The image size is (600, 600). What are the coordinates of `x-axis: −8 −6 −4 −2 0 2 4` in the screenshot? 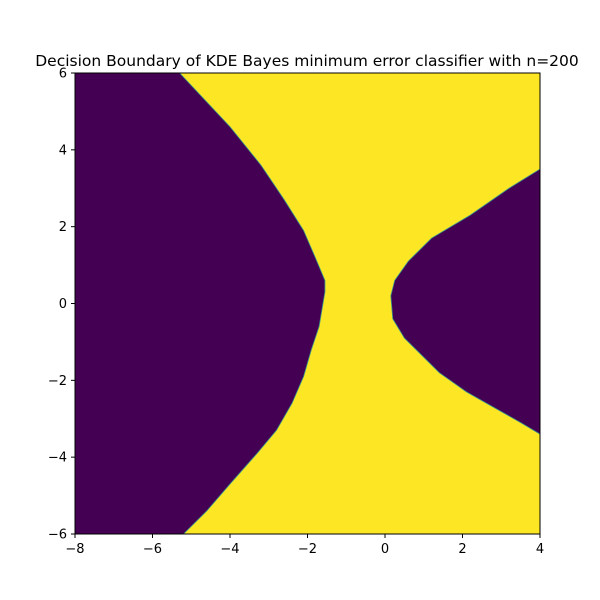 It's located at (304, 545).